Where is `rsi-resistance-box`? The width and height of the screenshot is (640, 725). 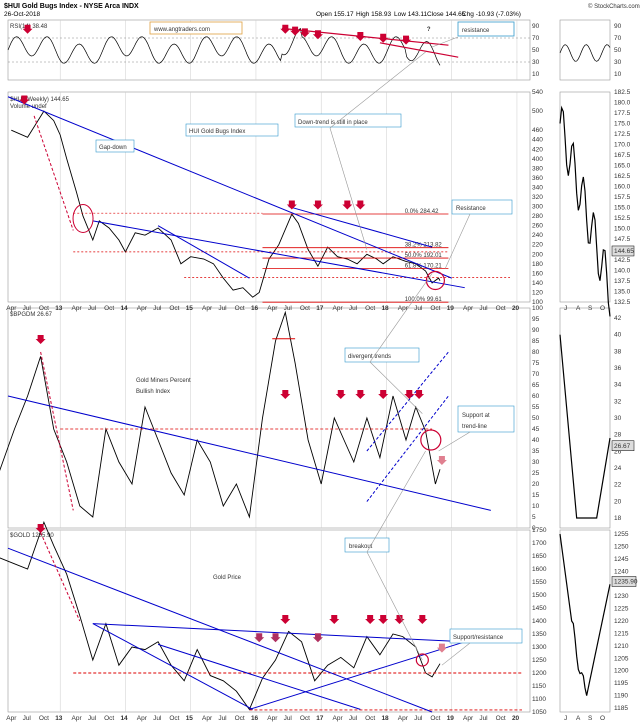
rsi-resistance-box is located at coordinates (486, 29).